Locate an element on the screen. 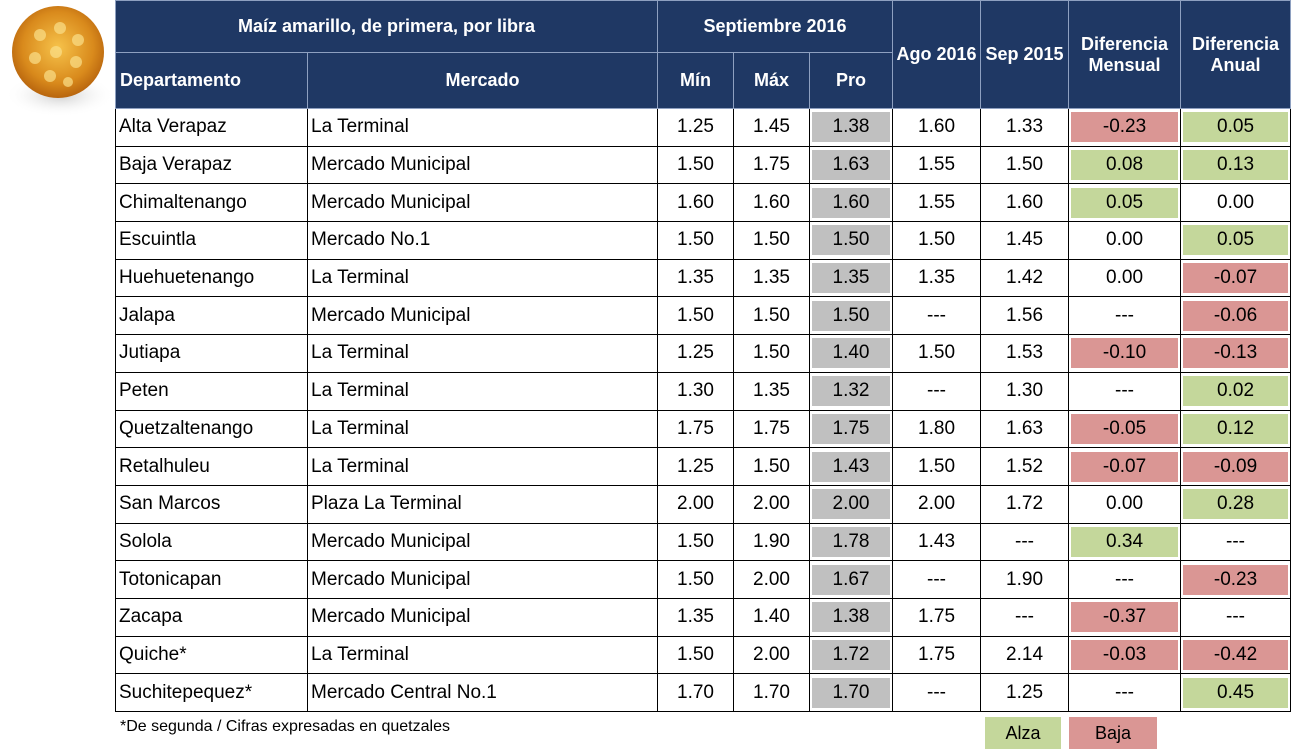 The height and width of the screenshot is (751, 1294). value-cell: 0.45 is located at coordinates (1236, 692).